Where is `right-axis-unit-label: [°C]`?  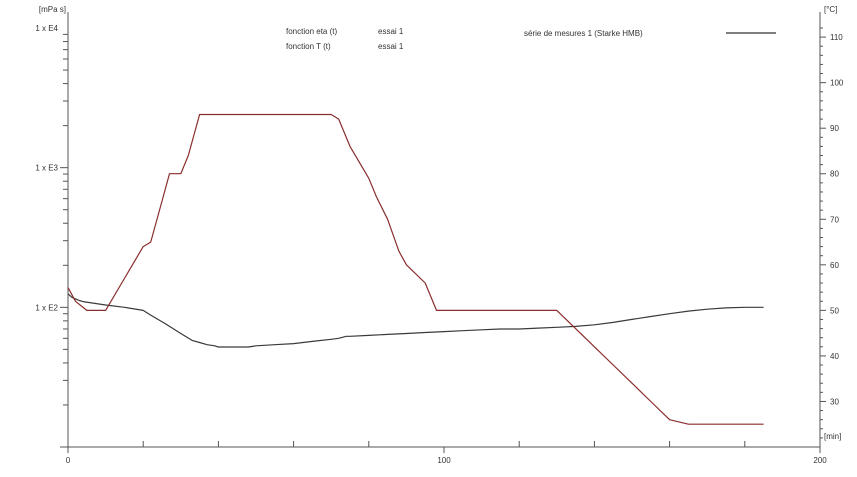 right-axis-unit-label: [°C] is located at coordinates (830, 9).